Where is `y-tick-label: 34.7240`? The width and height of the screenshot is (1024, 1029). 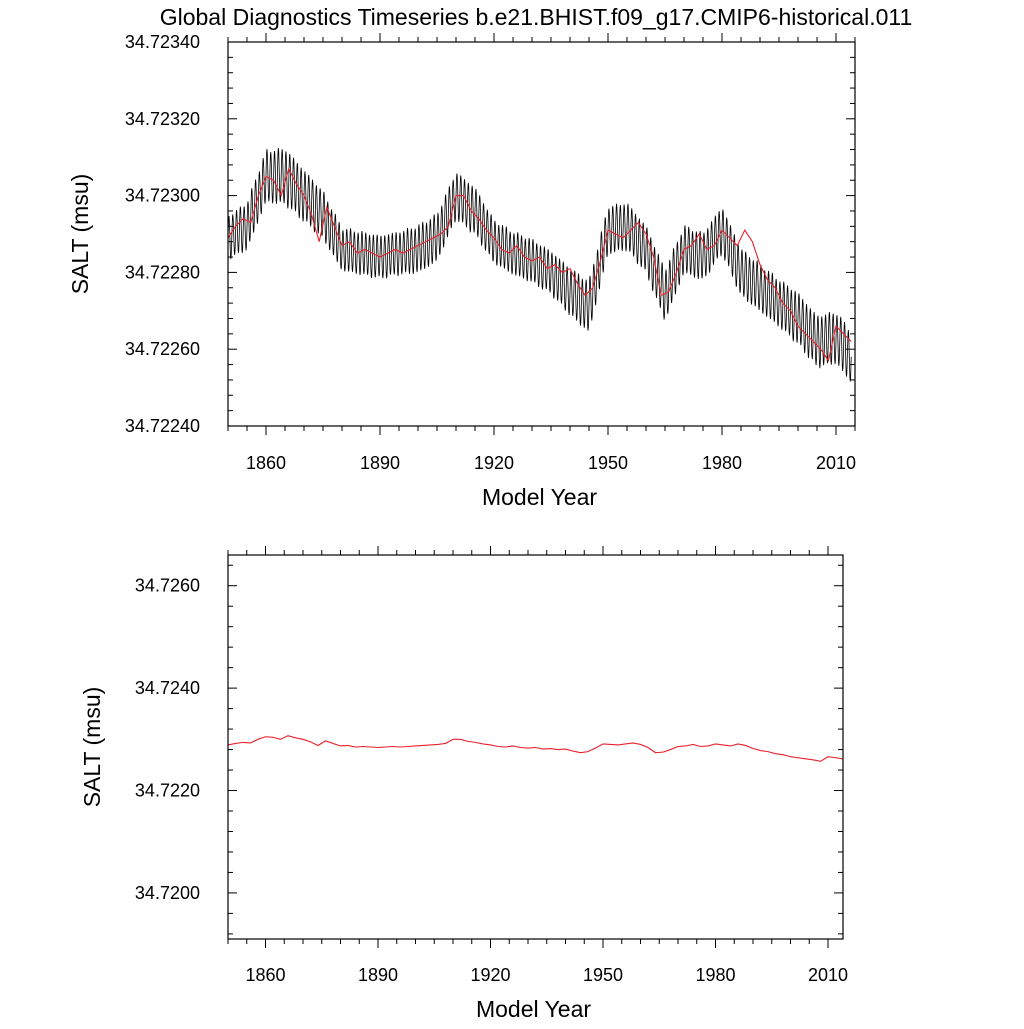 y-tick-label: 34.7240 is located at coordinates (167, 688).